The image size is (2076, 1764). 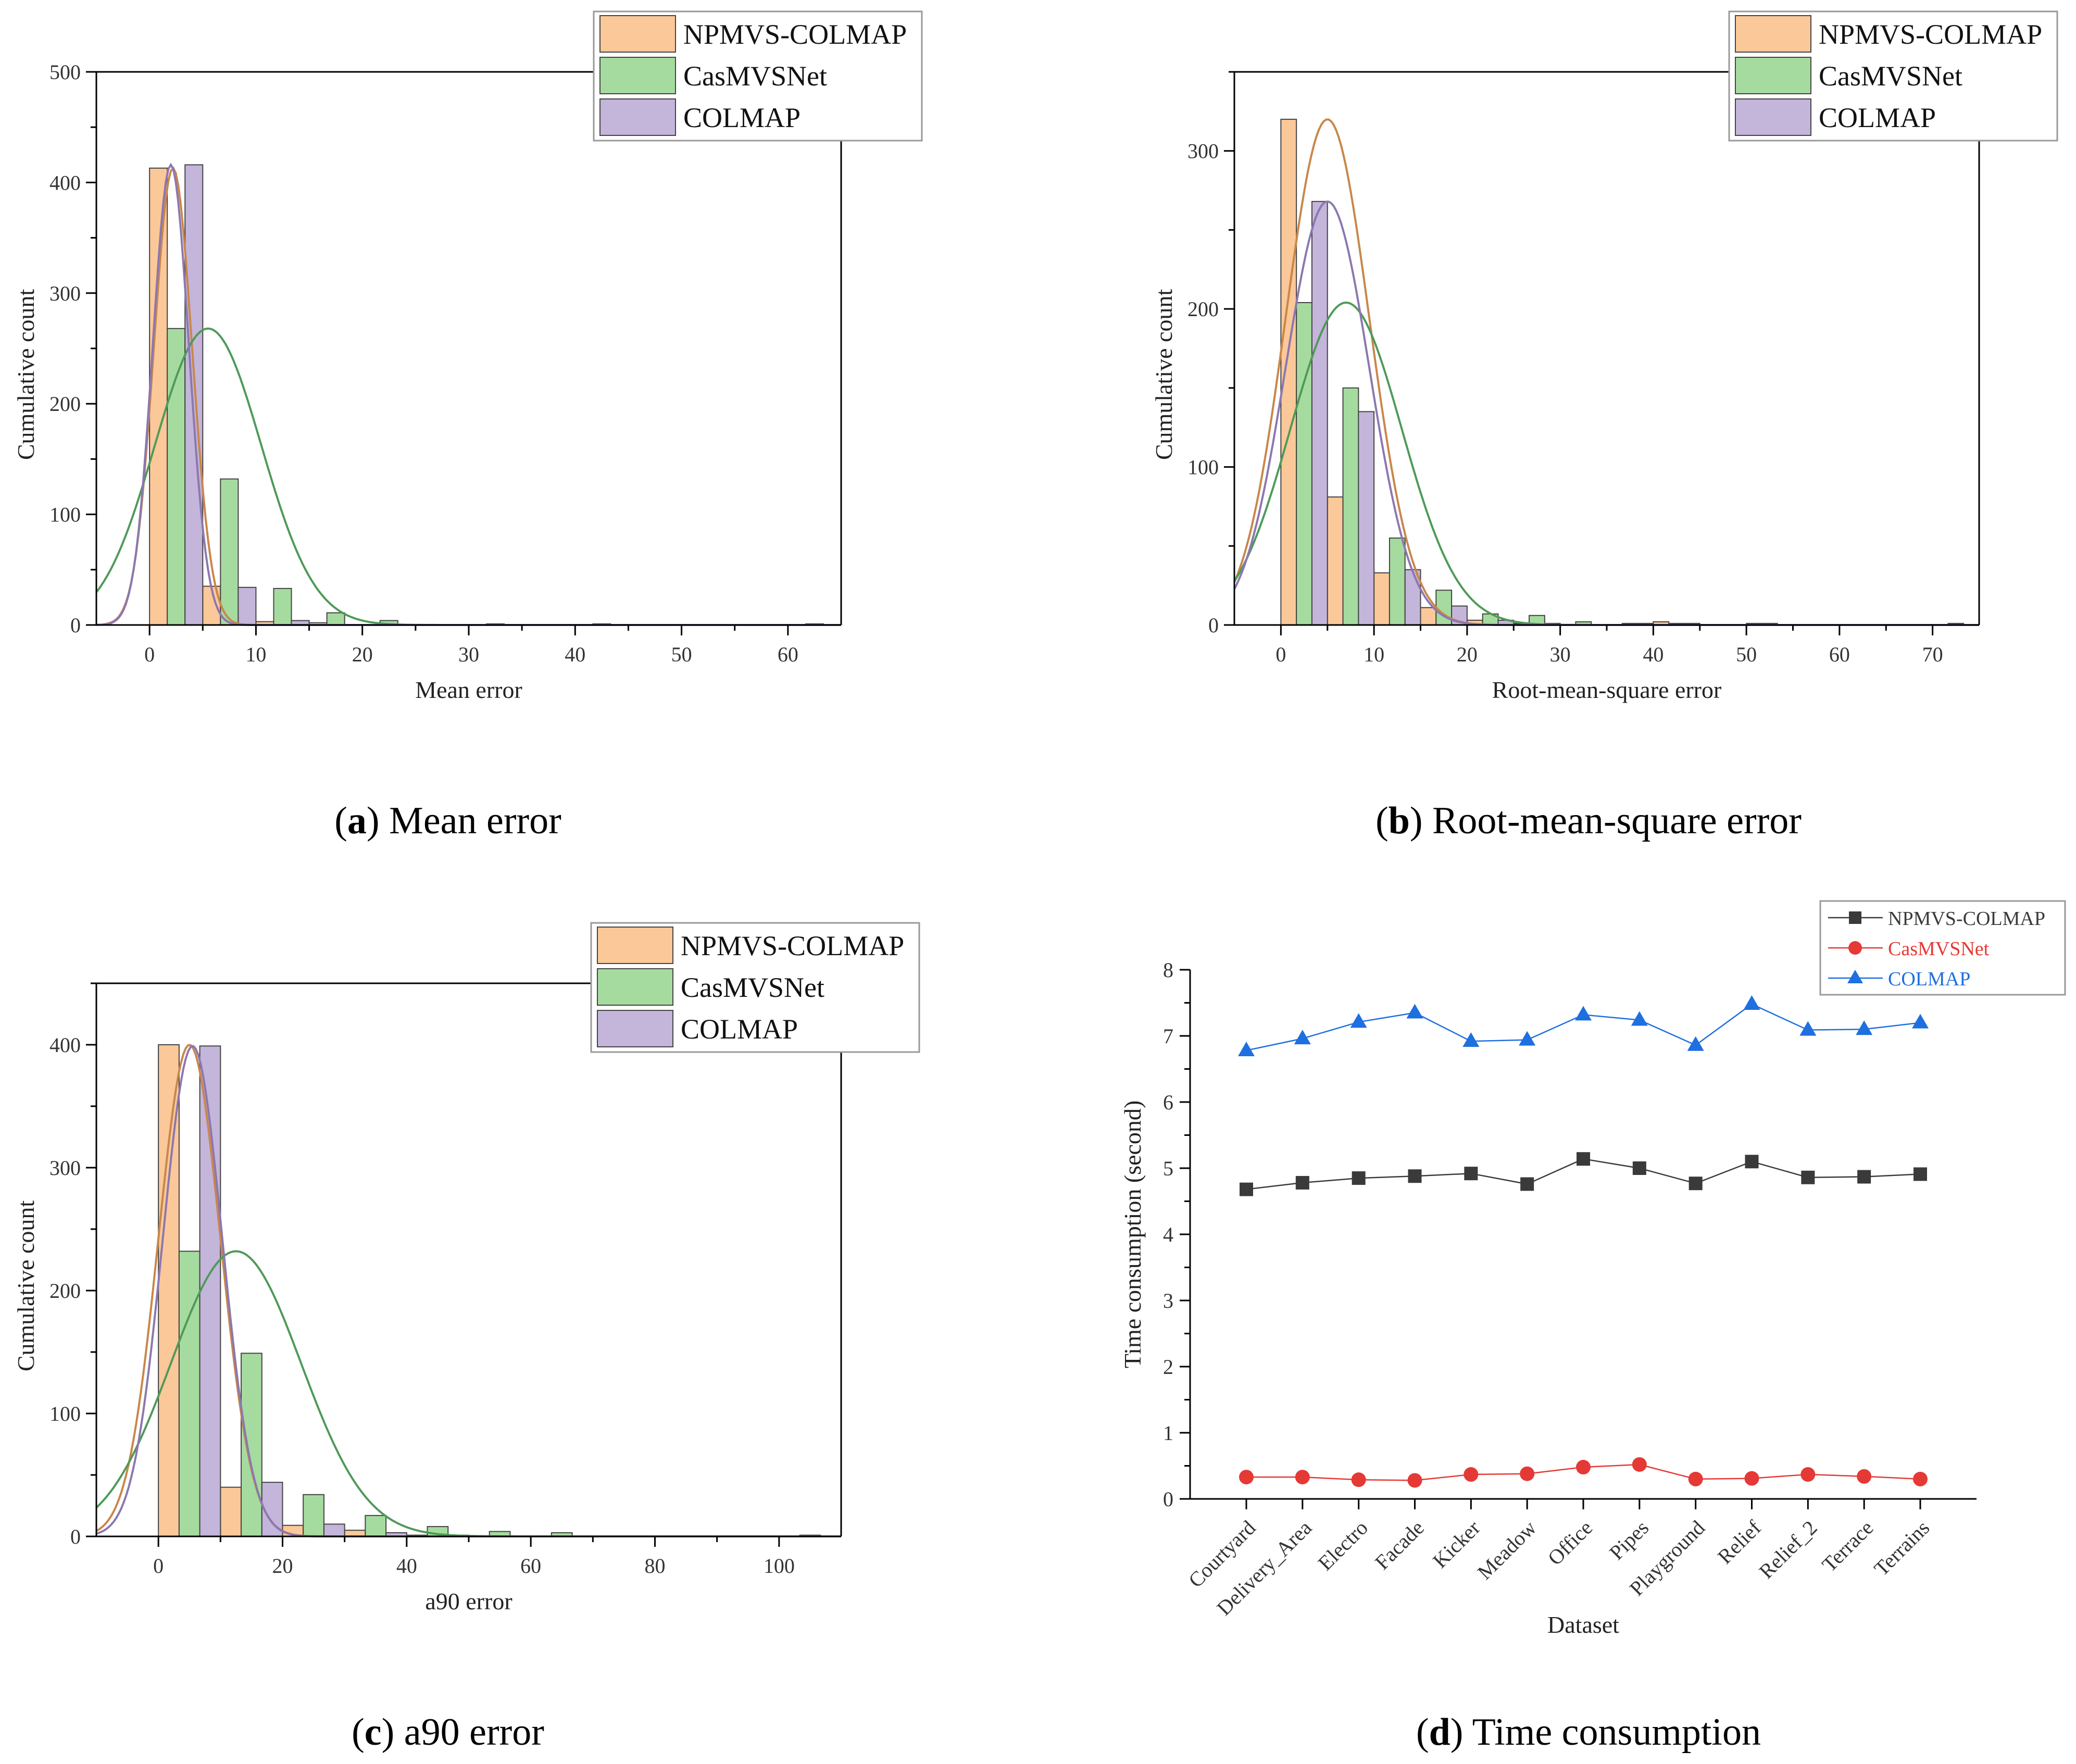 I want to click on x-tick-label: 50, so click(x=681, y=654).